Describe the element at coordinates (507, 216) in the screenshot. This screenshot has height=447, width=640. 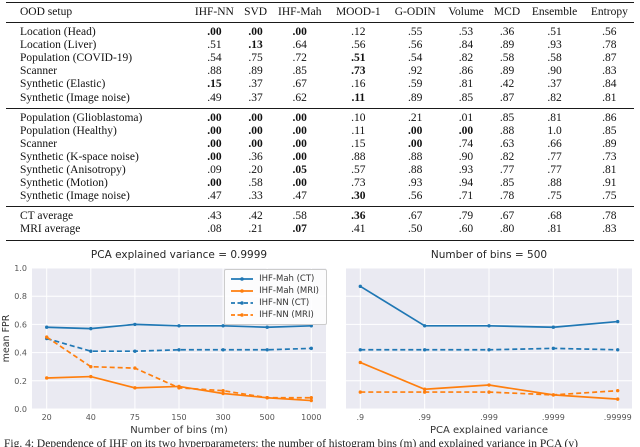
I see `value-cell: .67` at that location.